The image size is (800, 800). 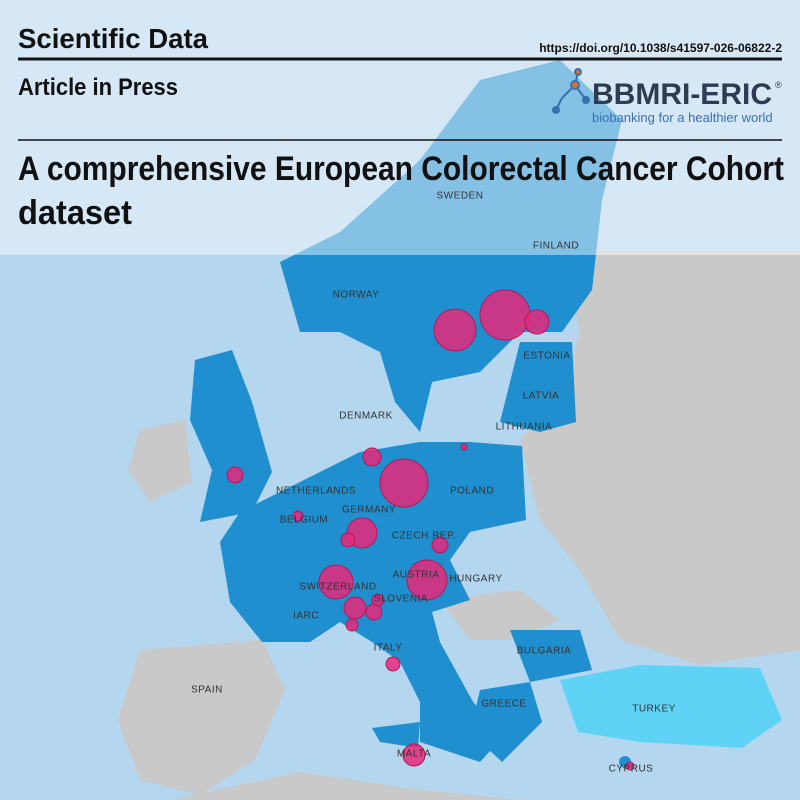 What do you see at coordinates (207, 690) in the screenshot?
I see `country-label: SPAIN` at bounding box center [207, 690].